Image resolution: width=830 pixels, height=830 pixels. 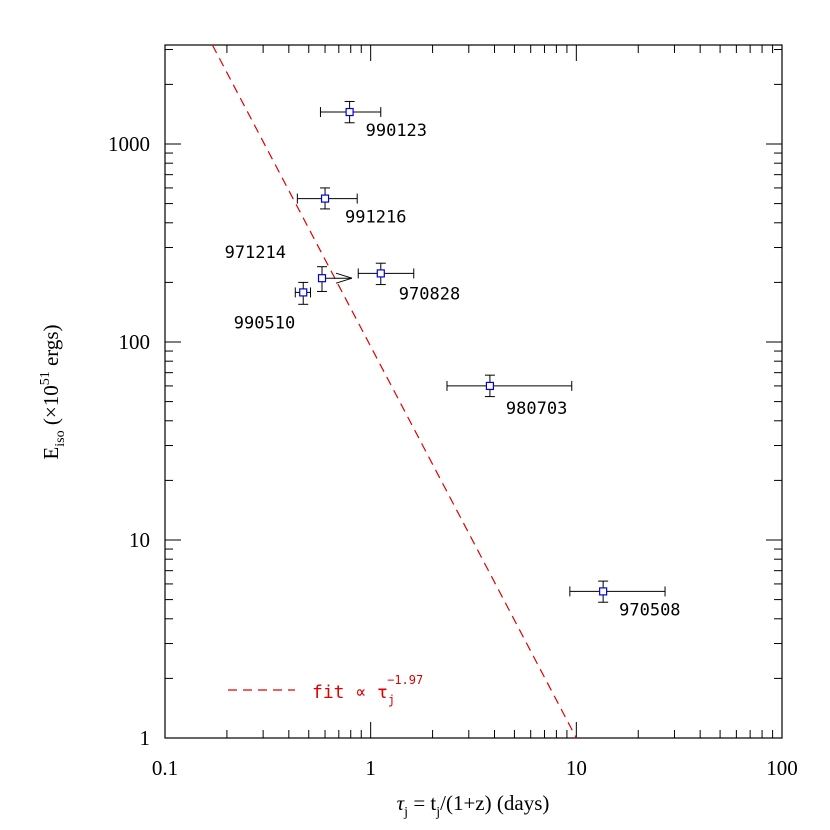 What do you see at coordinates (139, 540) in the screenshot?
I see `y-tick-label: 10` at bounding box center [139, 540].